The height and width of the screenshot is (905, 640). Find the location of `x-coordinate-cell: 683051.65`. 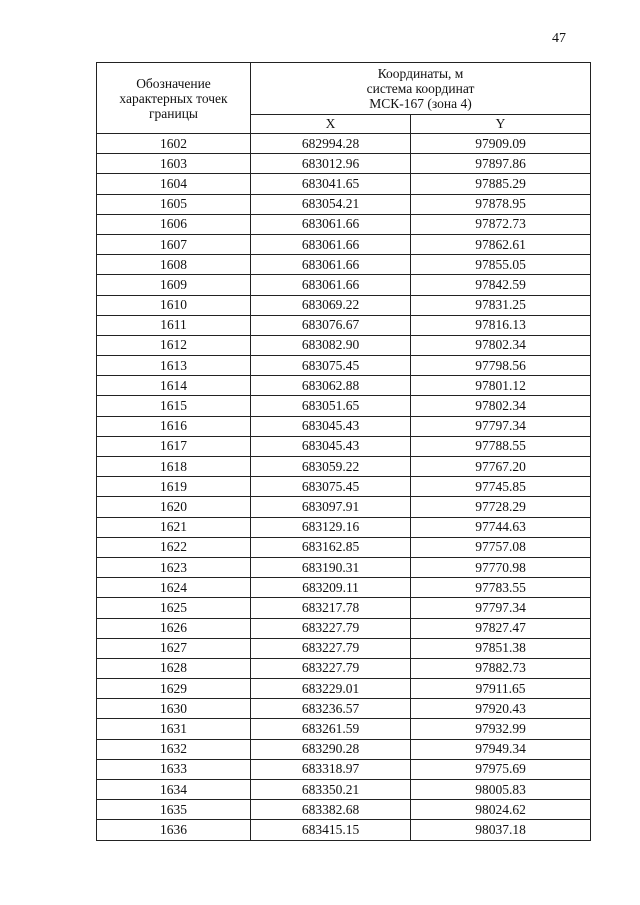

x-coordinate-cell: 683051.65 is located at coordinates (330, 406).